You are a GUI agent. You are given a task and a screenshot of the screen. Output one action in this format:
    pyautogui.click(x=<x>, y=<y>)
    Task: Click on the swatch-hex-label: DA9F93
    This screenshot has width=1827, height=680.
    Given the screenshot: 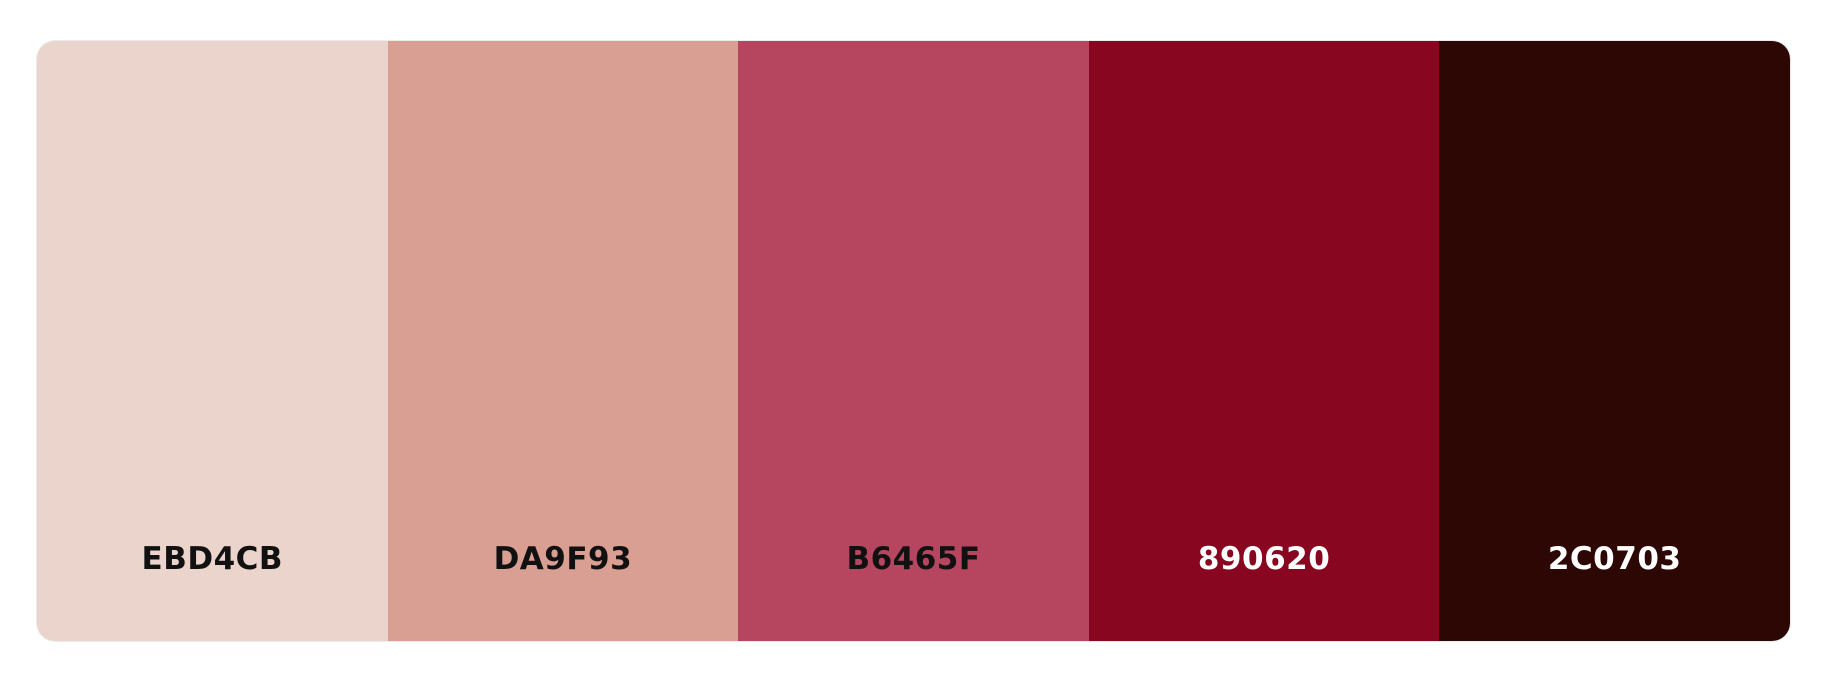 What is the action you would take?
    pyautogui.click(x=563, y=559)
    